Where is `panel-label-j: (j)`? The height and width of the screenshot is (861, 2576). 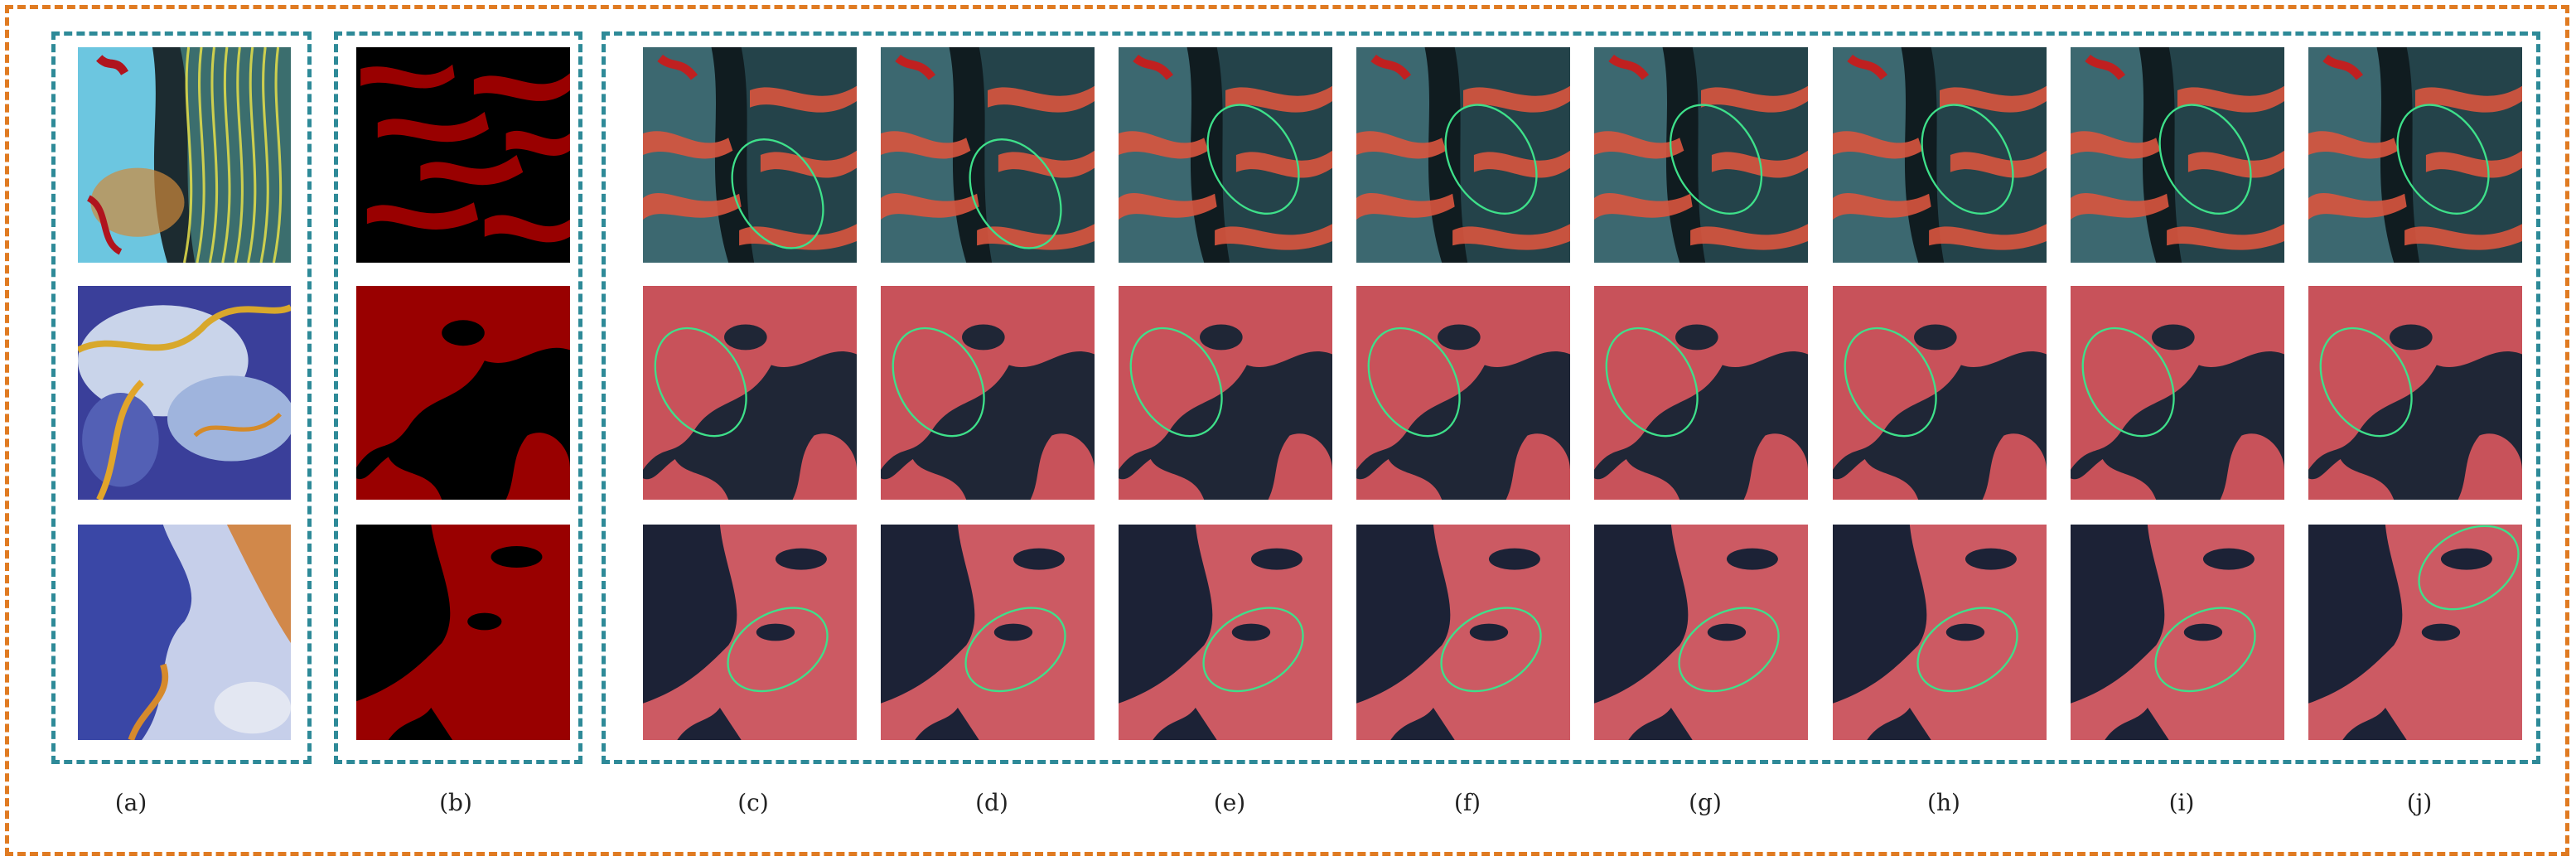 panel-label-j: (j) is located at coordinates (2419, 802).